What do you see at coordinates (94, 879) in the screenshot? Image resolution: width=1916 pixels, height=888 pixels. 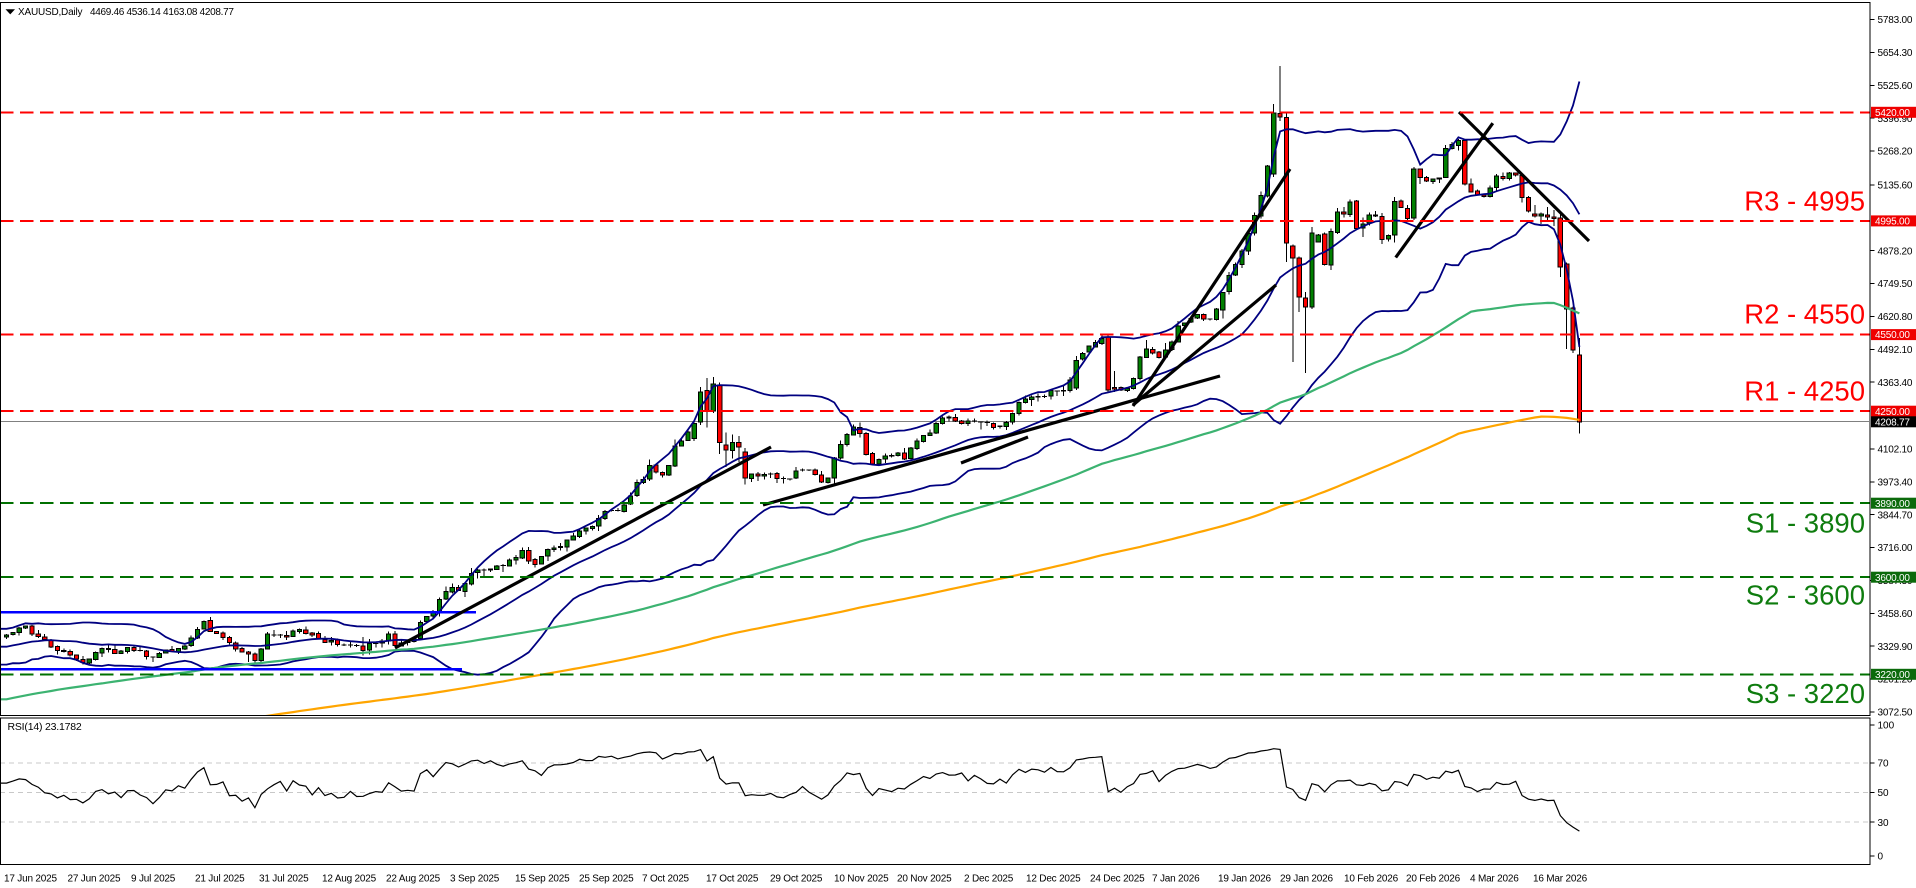 I see `svg-text: 27 Jun 2025` at bounding box center [94, 879].